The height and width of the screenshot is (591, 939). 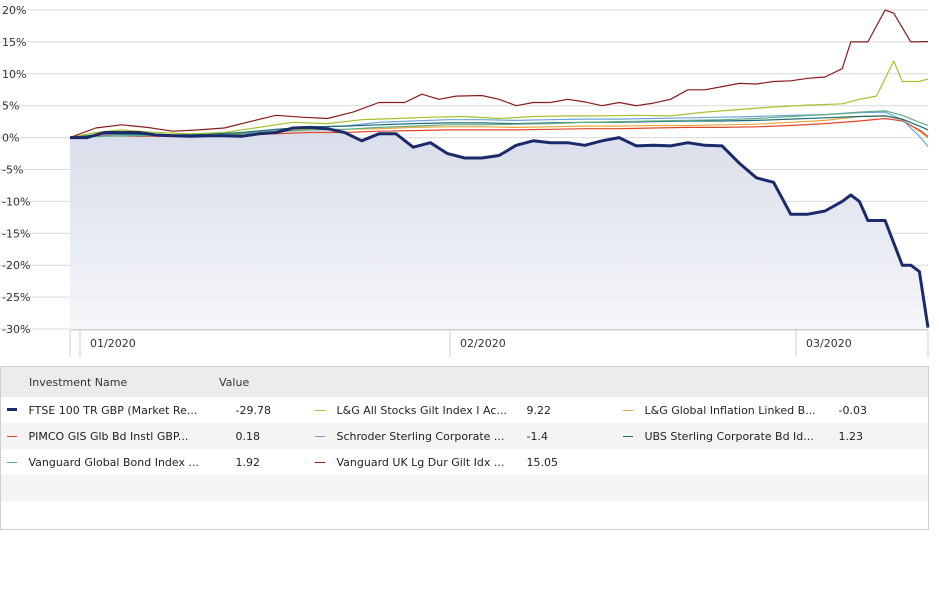 What do you see at coordinates (464, 382) in the screenshot?
I see `legend-header: Investment Name Value` at bounding box center [464, 382].